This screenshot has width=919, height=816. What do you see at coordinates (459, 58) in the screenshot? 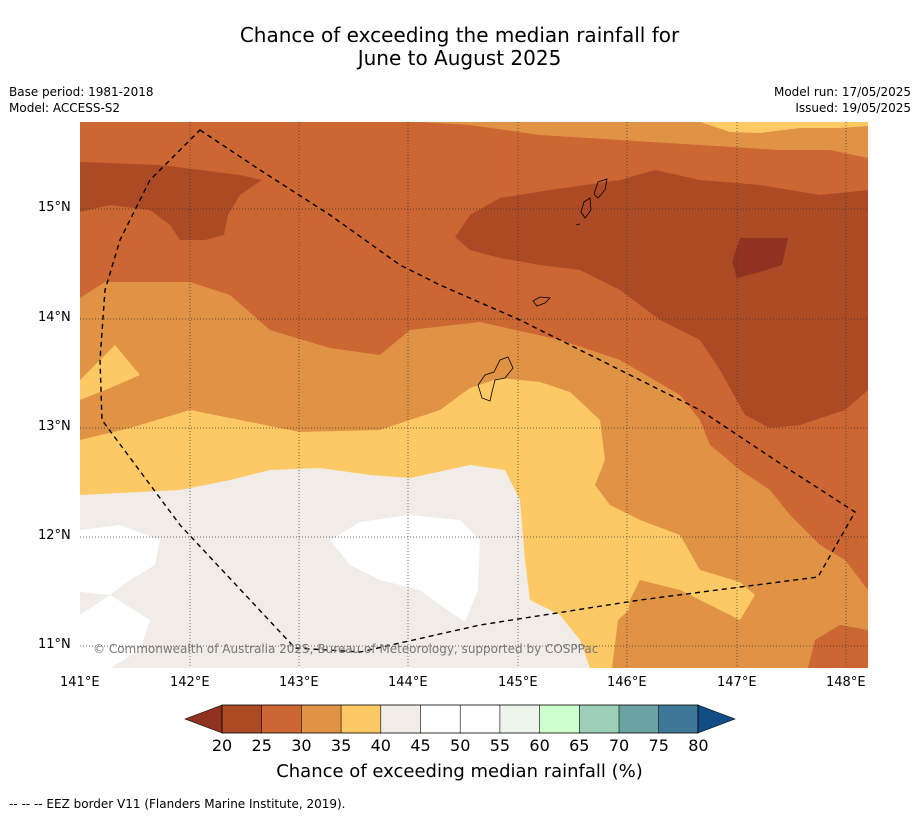
I see `chart-title-line2: June to August 2025` at bounding box center [459, 58].